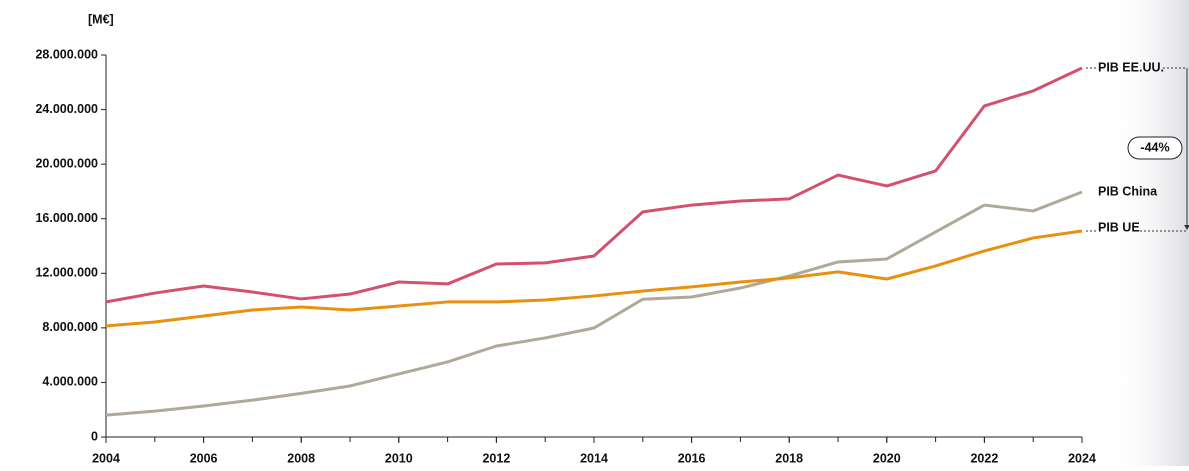 The image size is (1189, 471). Describe the element at coordinates (66, 54) in the screenshot. I see `y-tick-label: 28.000.000` at that location.